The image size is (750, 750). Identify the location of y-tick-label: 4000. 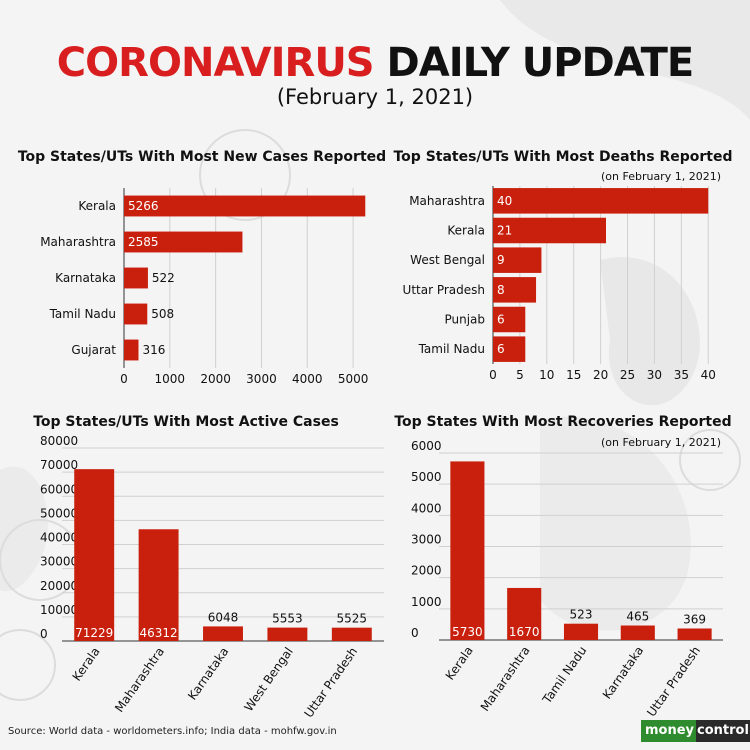
(426, 508).